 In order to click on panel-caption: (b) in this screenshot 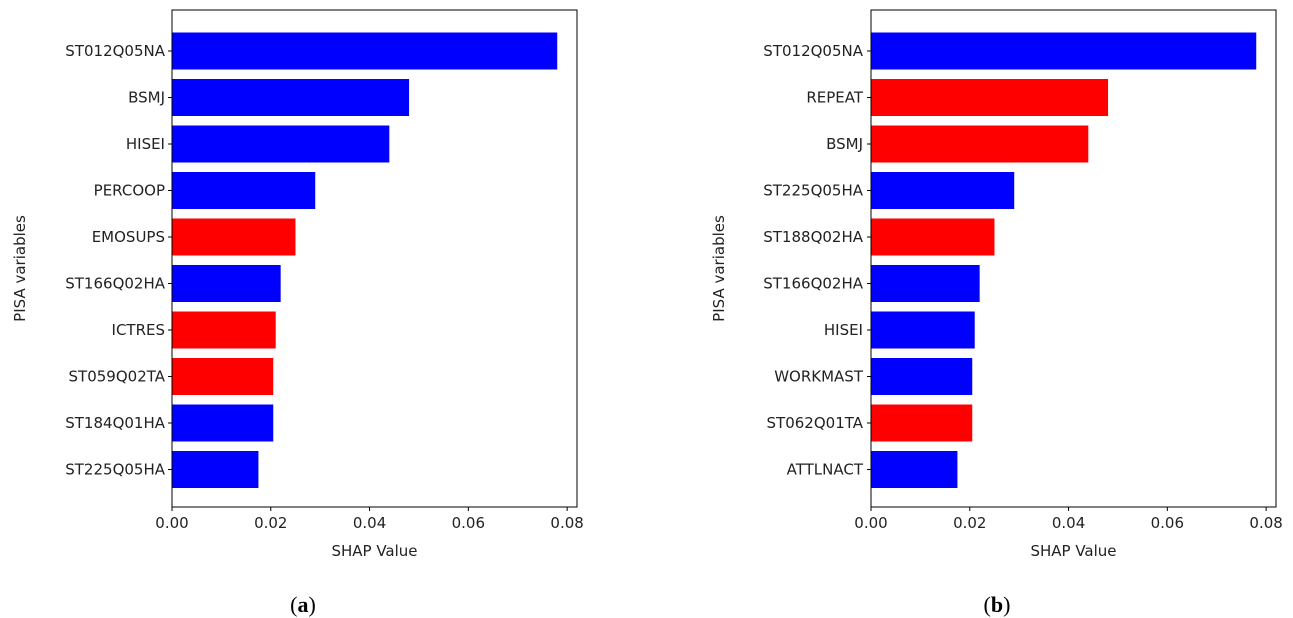, I will do `click(997, 604)`.